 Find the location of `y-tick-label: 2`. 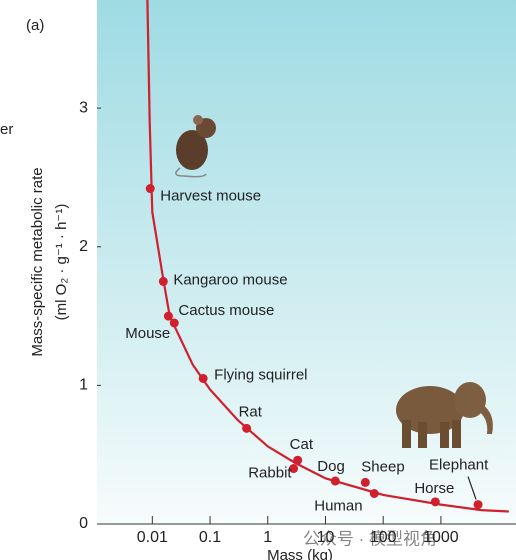

y-tick-label: 2 is located at coordinates (83, 246).